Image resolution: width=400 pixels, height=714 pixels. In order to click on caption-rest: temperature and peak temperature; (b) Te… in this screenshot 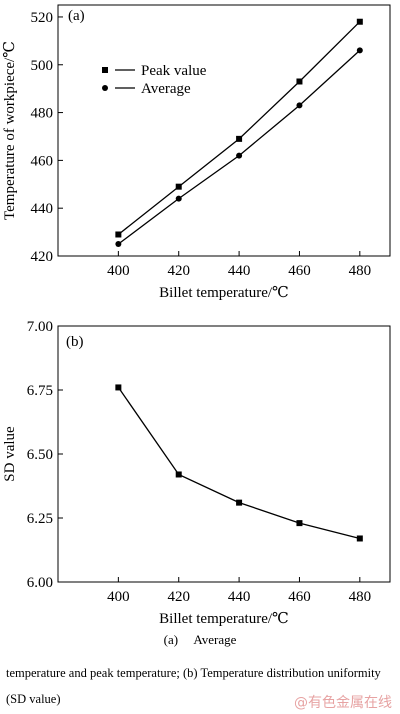, I will do `click(193, 686)`.